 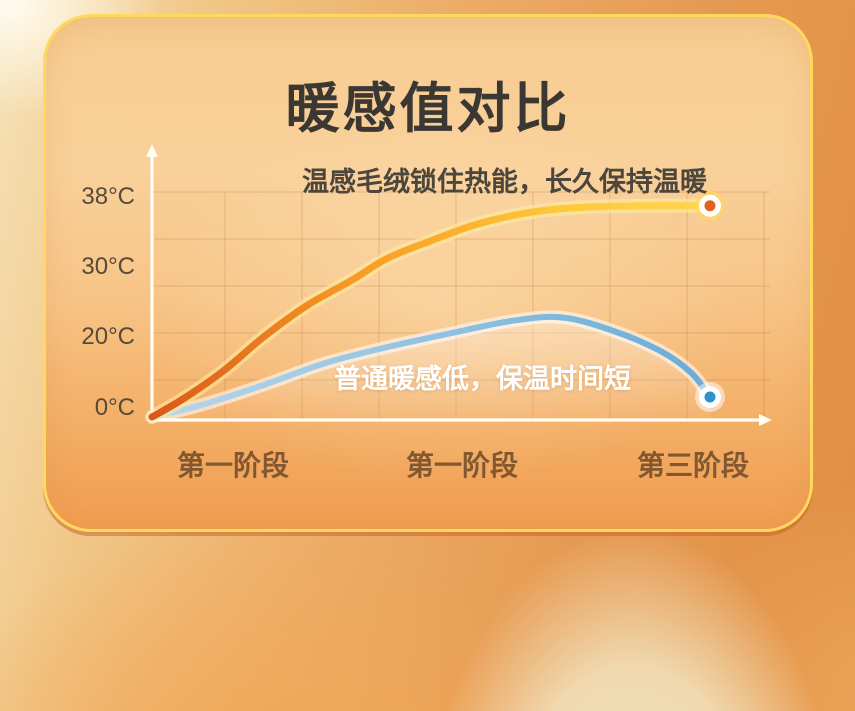 What do you see at coordinates (108, 196) in the screenshot?
I see `y-axis-tick-38: 38°C` at bounding box center [108, 196].